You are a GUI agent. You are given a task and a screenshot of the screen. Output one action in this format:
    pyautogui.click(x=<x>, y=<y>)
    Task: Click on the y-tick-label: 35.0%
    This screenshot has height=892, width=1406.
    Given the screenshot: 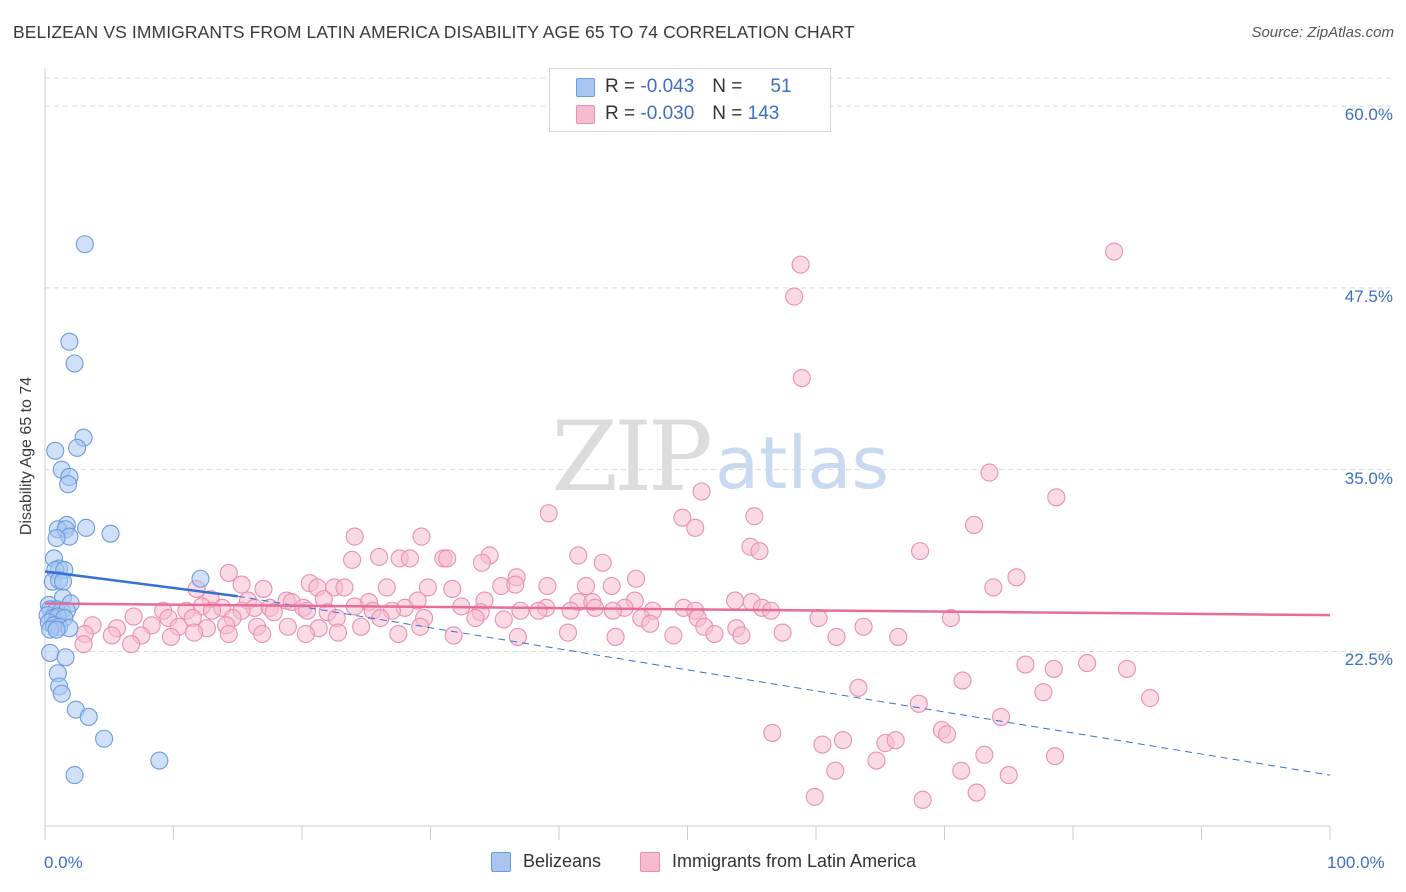 What is the action you would take?
    pyautogui.click(x=1368, y=478)
    